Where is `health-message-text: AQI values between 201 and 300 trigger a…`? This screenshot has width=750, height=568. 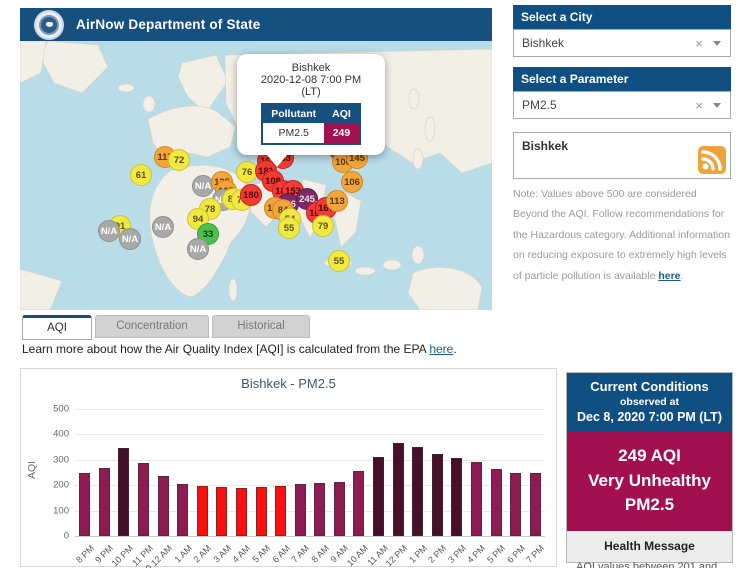 health-message-text: AQI values between 201 and 300 trigger a… is located at coordinates (647, 564).